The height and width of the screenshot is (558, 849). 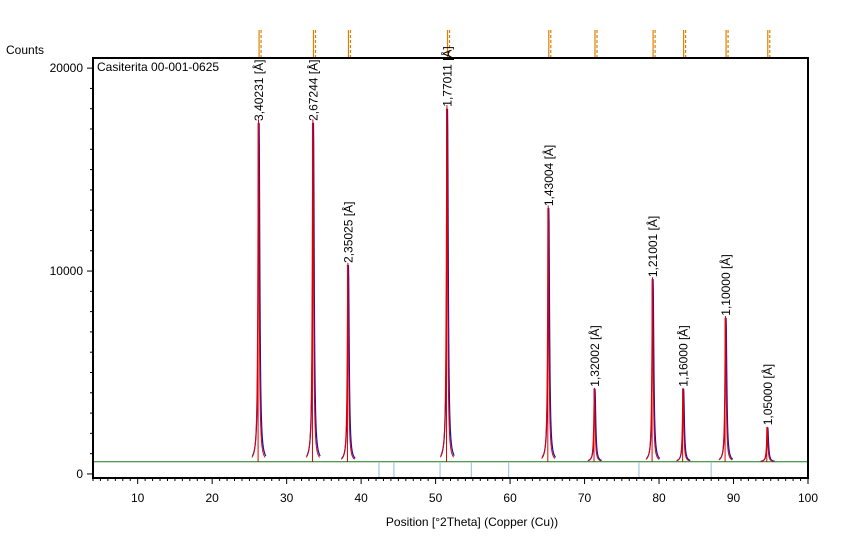 I want to click on d-spacing-label: 1,05000 [Å], so click(x=767, y=394).